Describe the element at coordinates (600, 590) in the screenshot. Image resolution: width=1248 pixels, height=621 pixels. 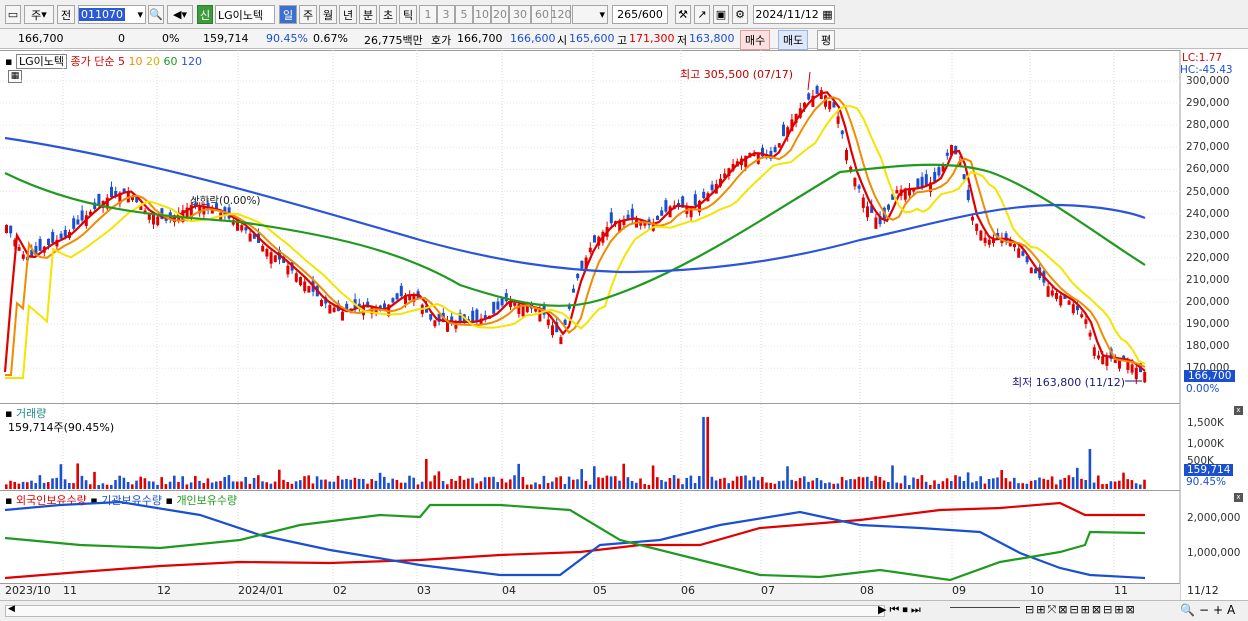
I see `x-label: 05` at that location.